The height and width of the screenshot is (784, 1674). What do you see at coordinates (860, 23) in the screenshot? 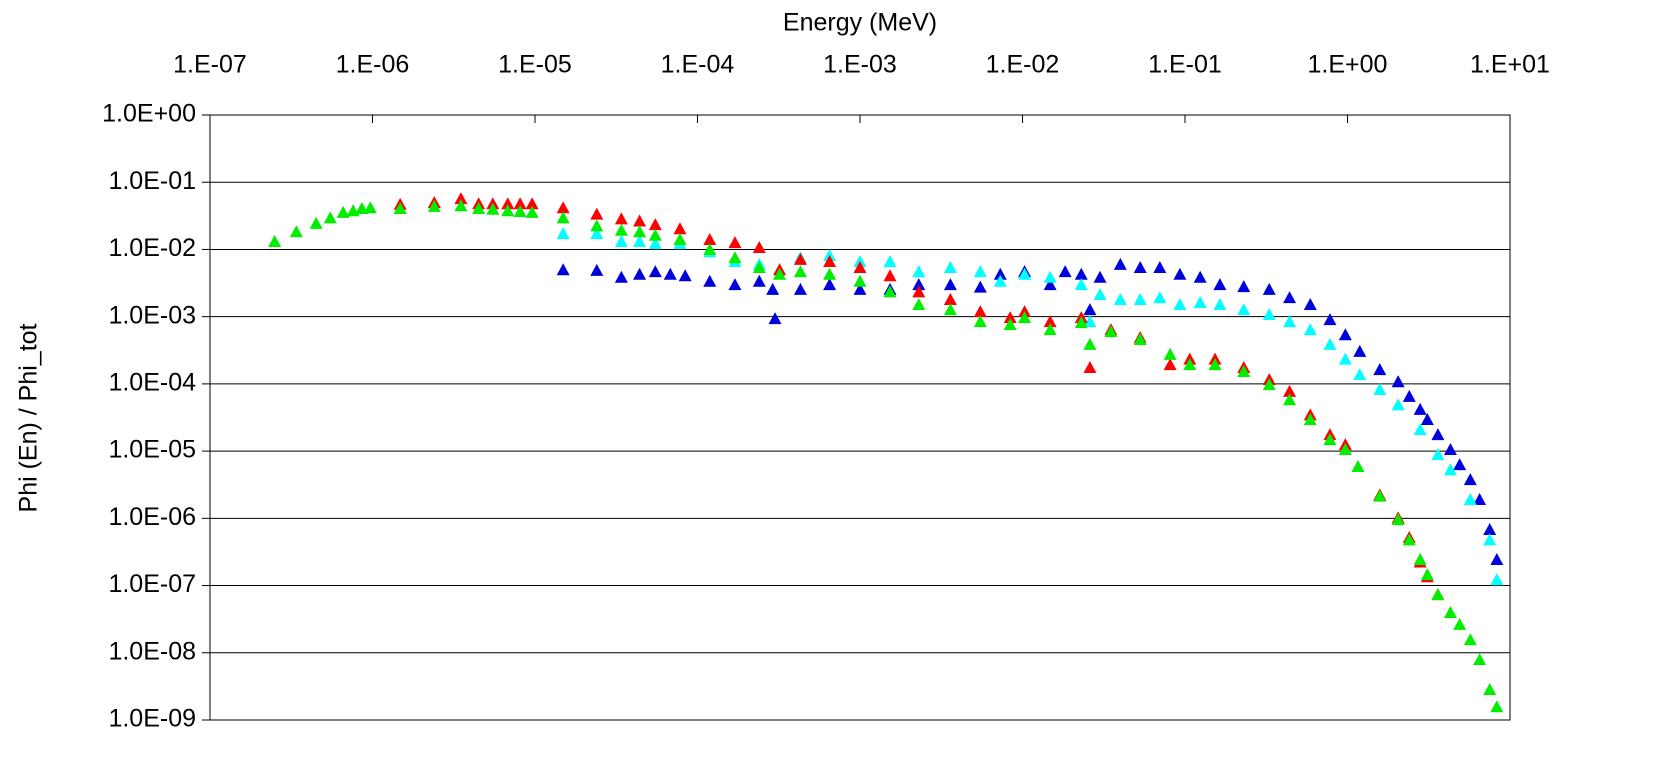
I see `x-axis-title: Energy (MeV)` at bounding box center [860, 23].